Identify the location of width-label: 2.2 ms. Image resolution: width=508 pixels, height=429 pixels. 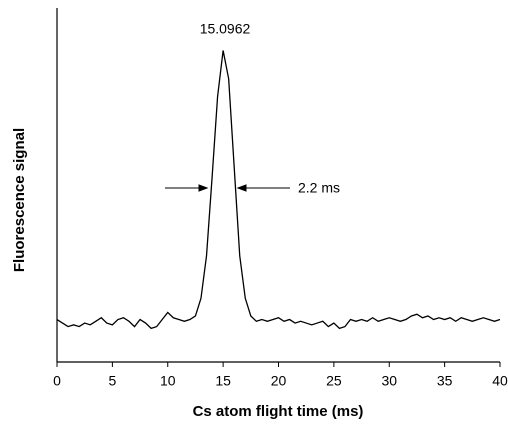
(319, 188).